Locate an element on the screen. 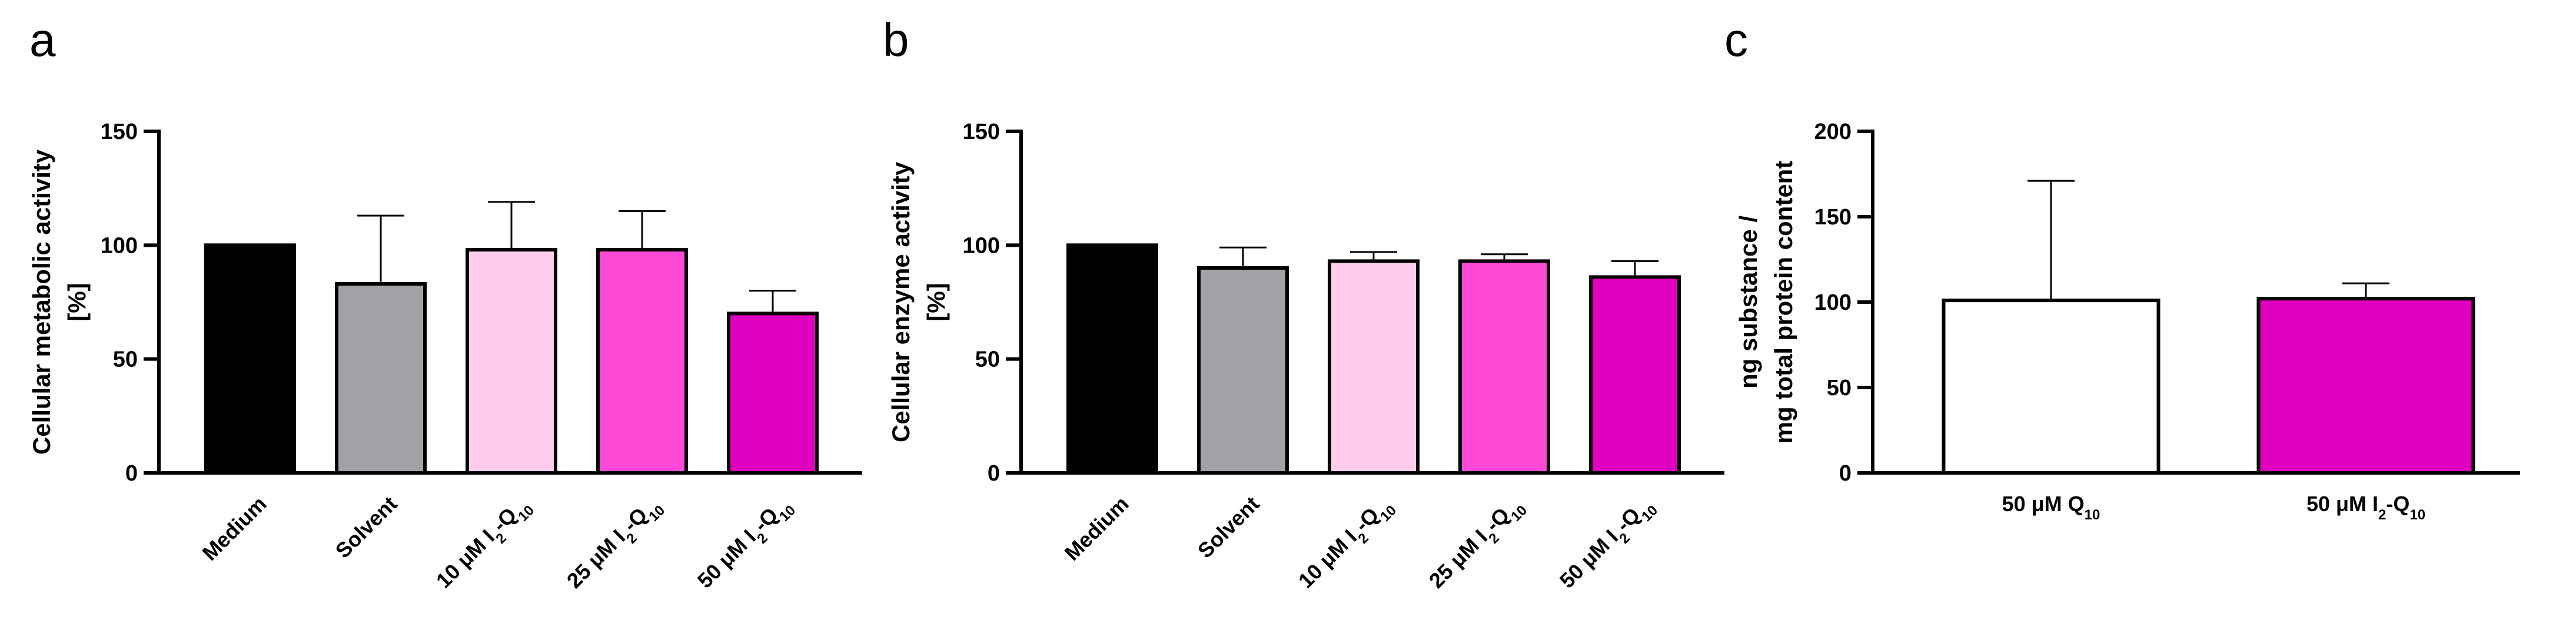 The image size is (2576, 626). y-axis-title: ng substance / is located at coordinates (1748, 302).